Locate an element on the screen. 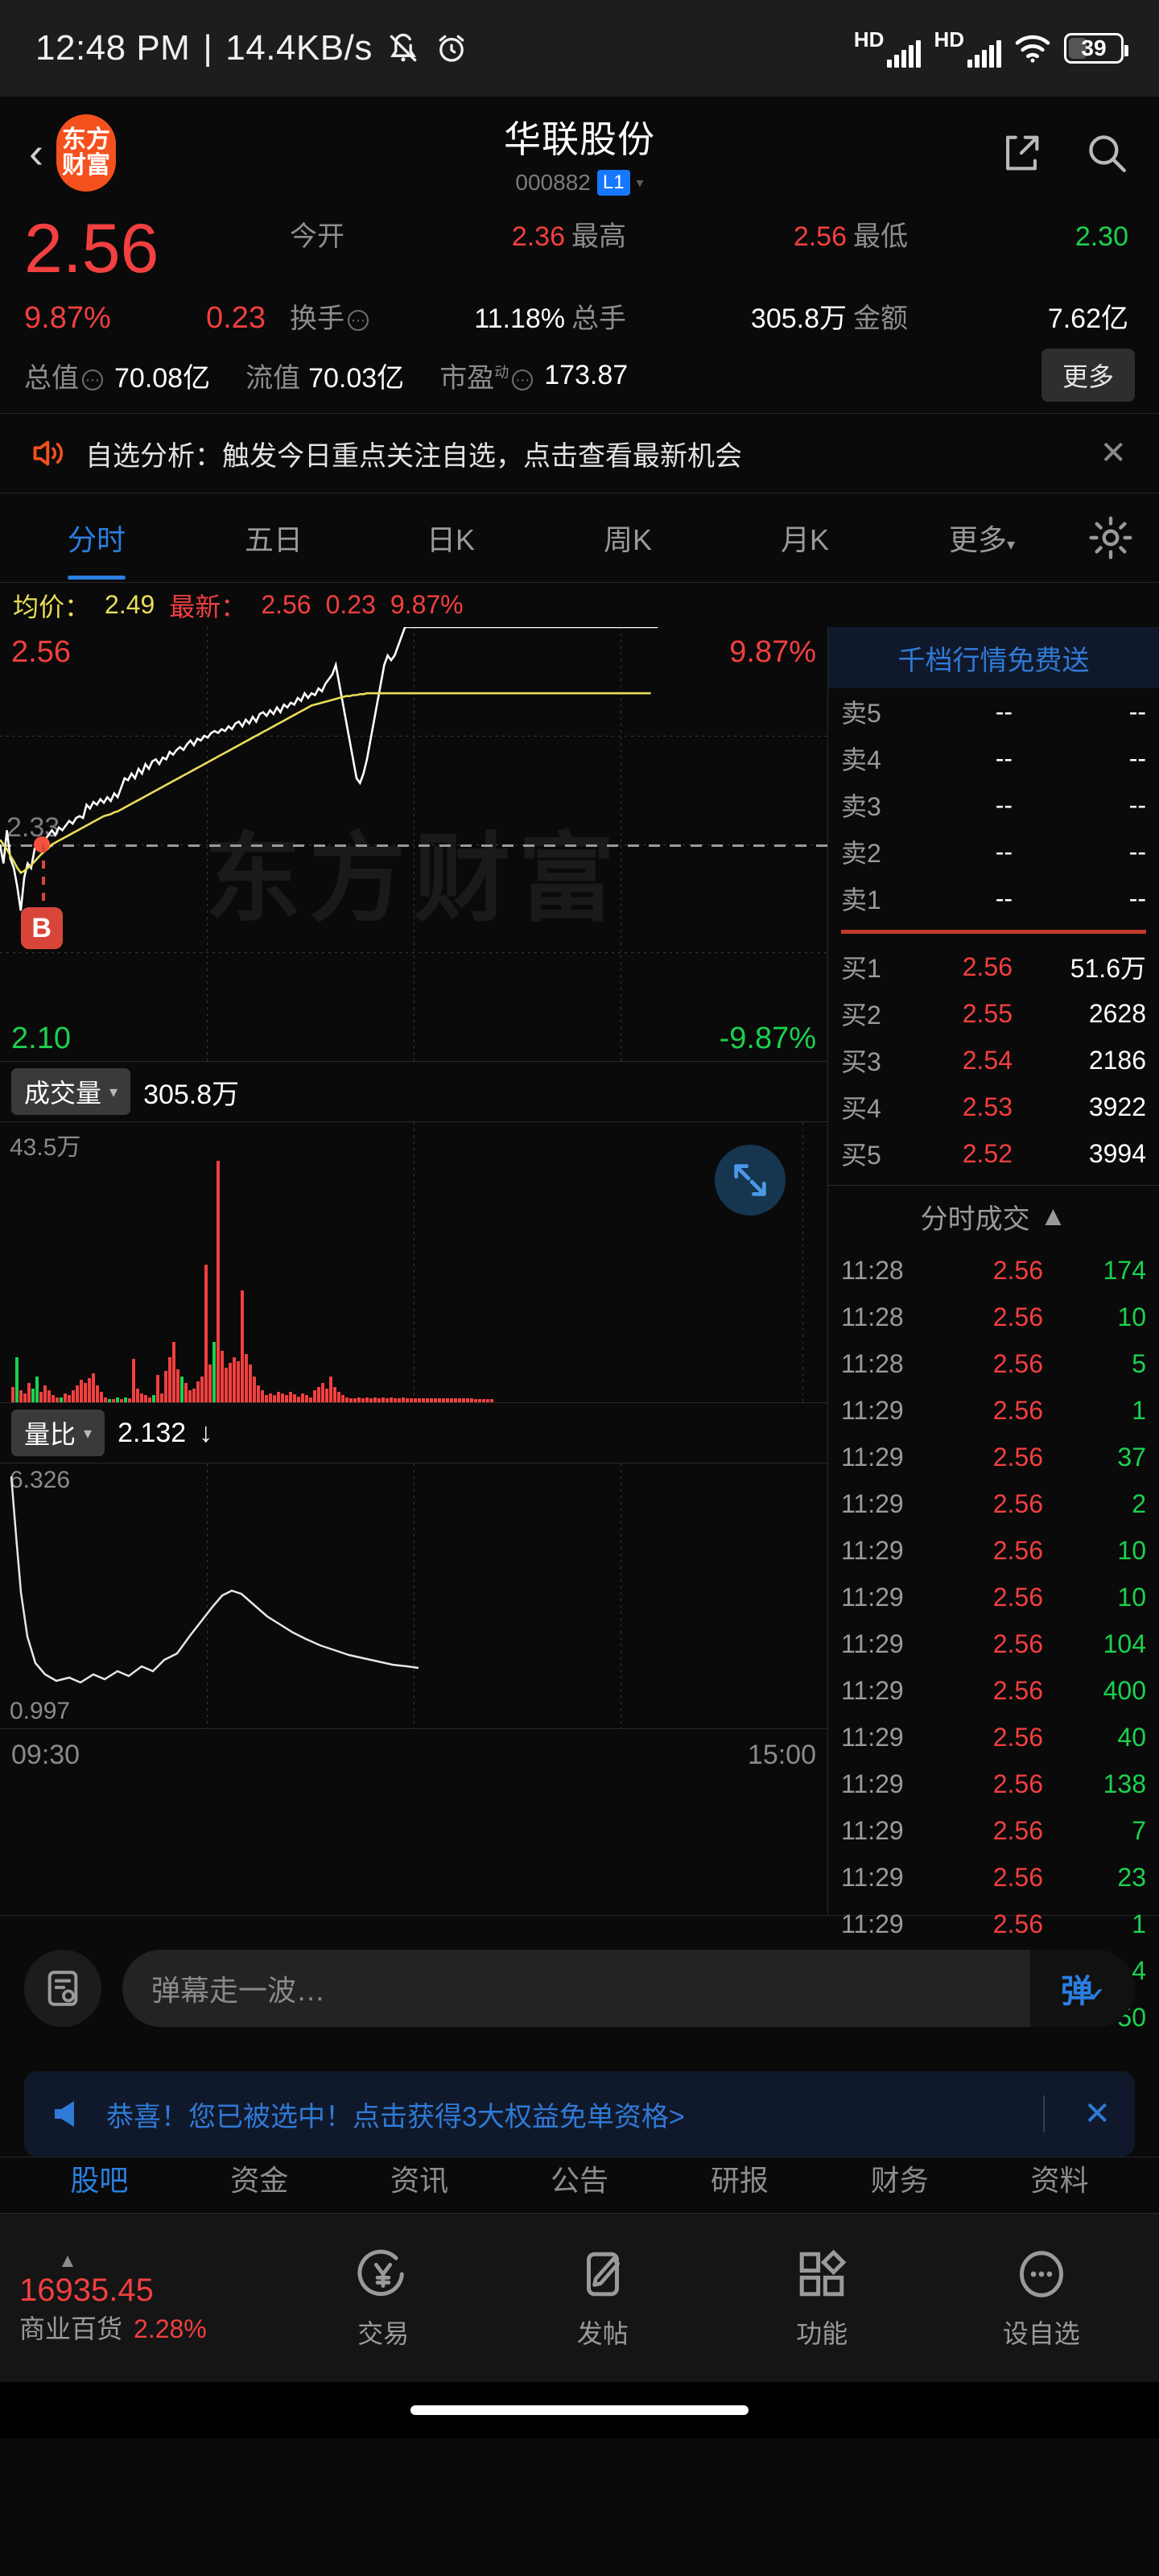 Image resolution: width=1159 pixels, height=2576 pixels. tick-list-header: 分时成交 ▲ is located at coordinates (993, 1216).